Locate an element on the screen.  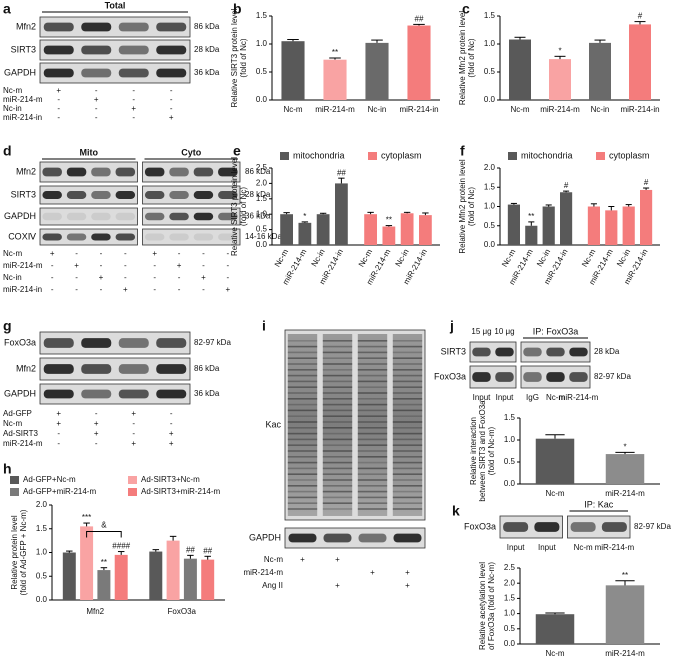
y-axis-label: Relative SIRT3 protein level is located at coordinates (234, 57).